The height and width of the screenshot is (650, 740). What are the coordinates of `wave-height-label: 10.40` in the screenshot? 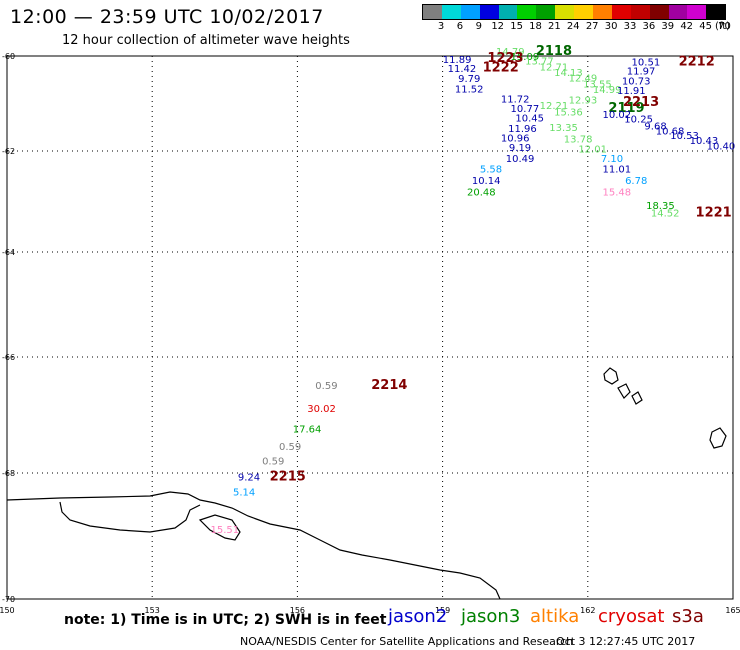 It's located at (721, 147).